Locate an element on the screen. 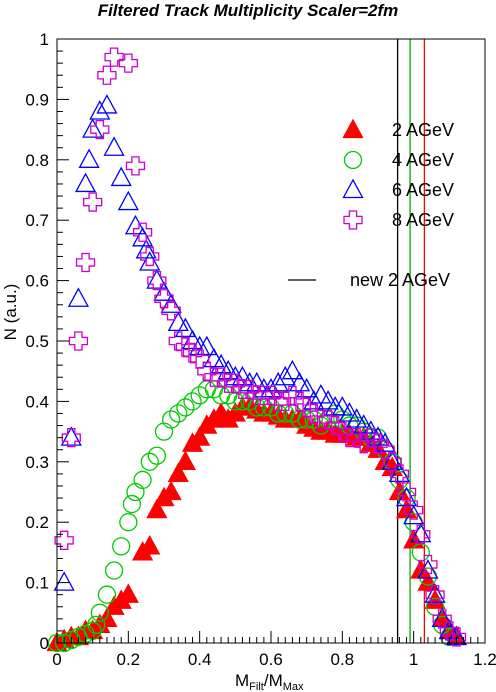 This screenshot has width=496, height=692. x-tick-label: 1.2 is located at coordinates (484, 659).